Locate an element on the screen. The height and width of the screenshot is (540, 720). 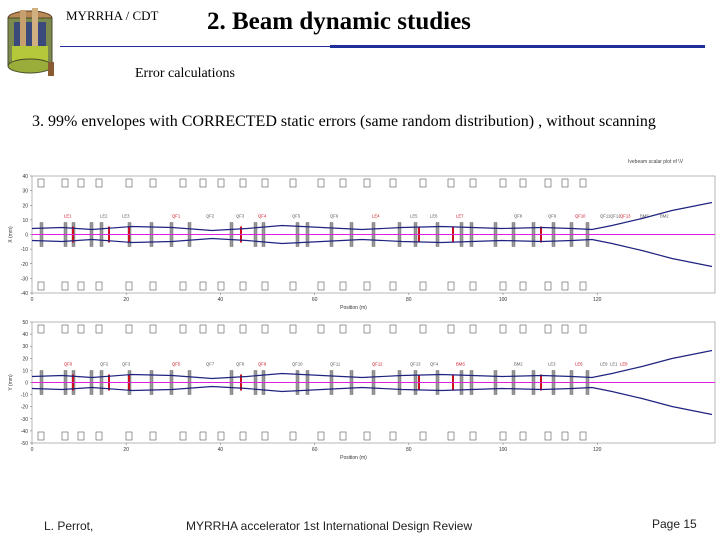
bottom-ytick-label: 10 is located at coordinates (25, 371).